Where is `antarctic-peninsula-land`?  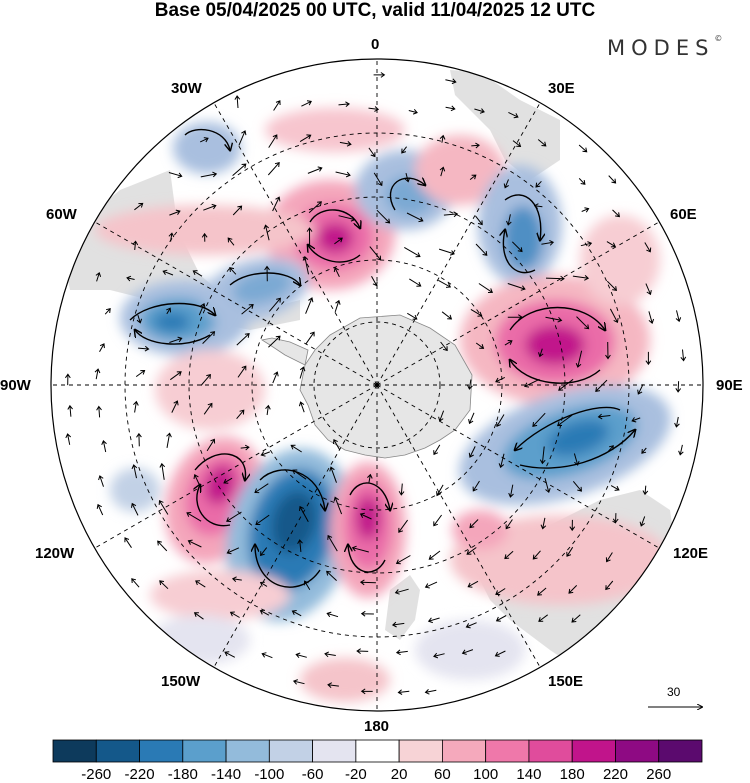
antarctic-peninsula-land is located at coordinates (284, 351).